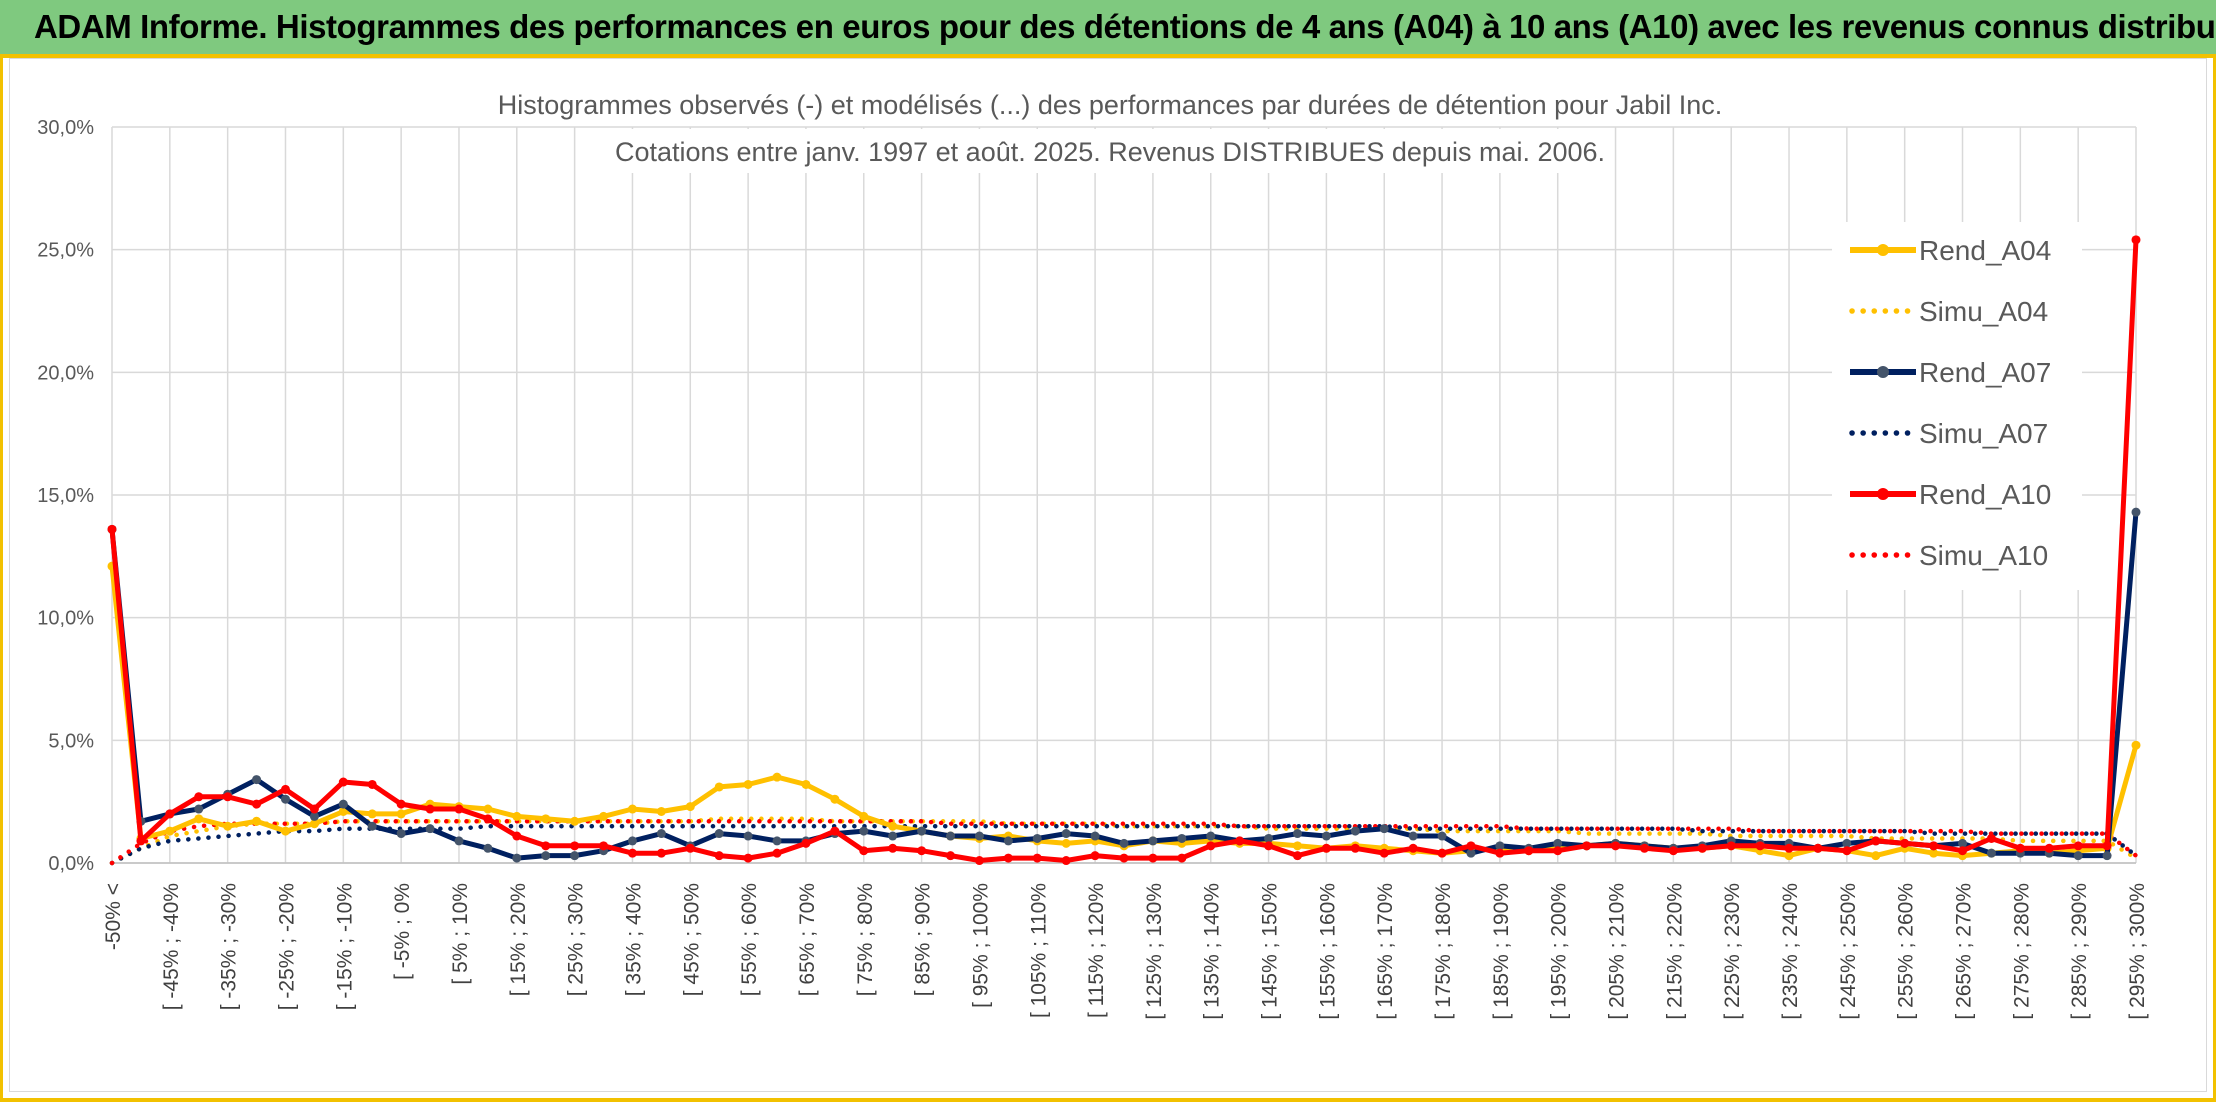  Describe the element at coordinates (71, 864) in the screenshot. I see `y-tick-label: 0,0%` at that location.